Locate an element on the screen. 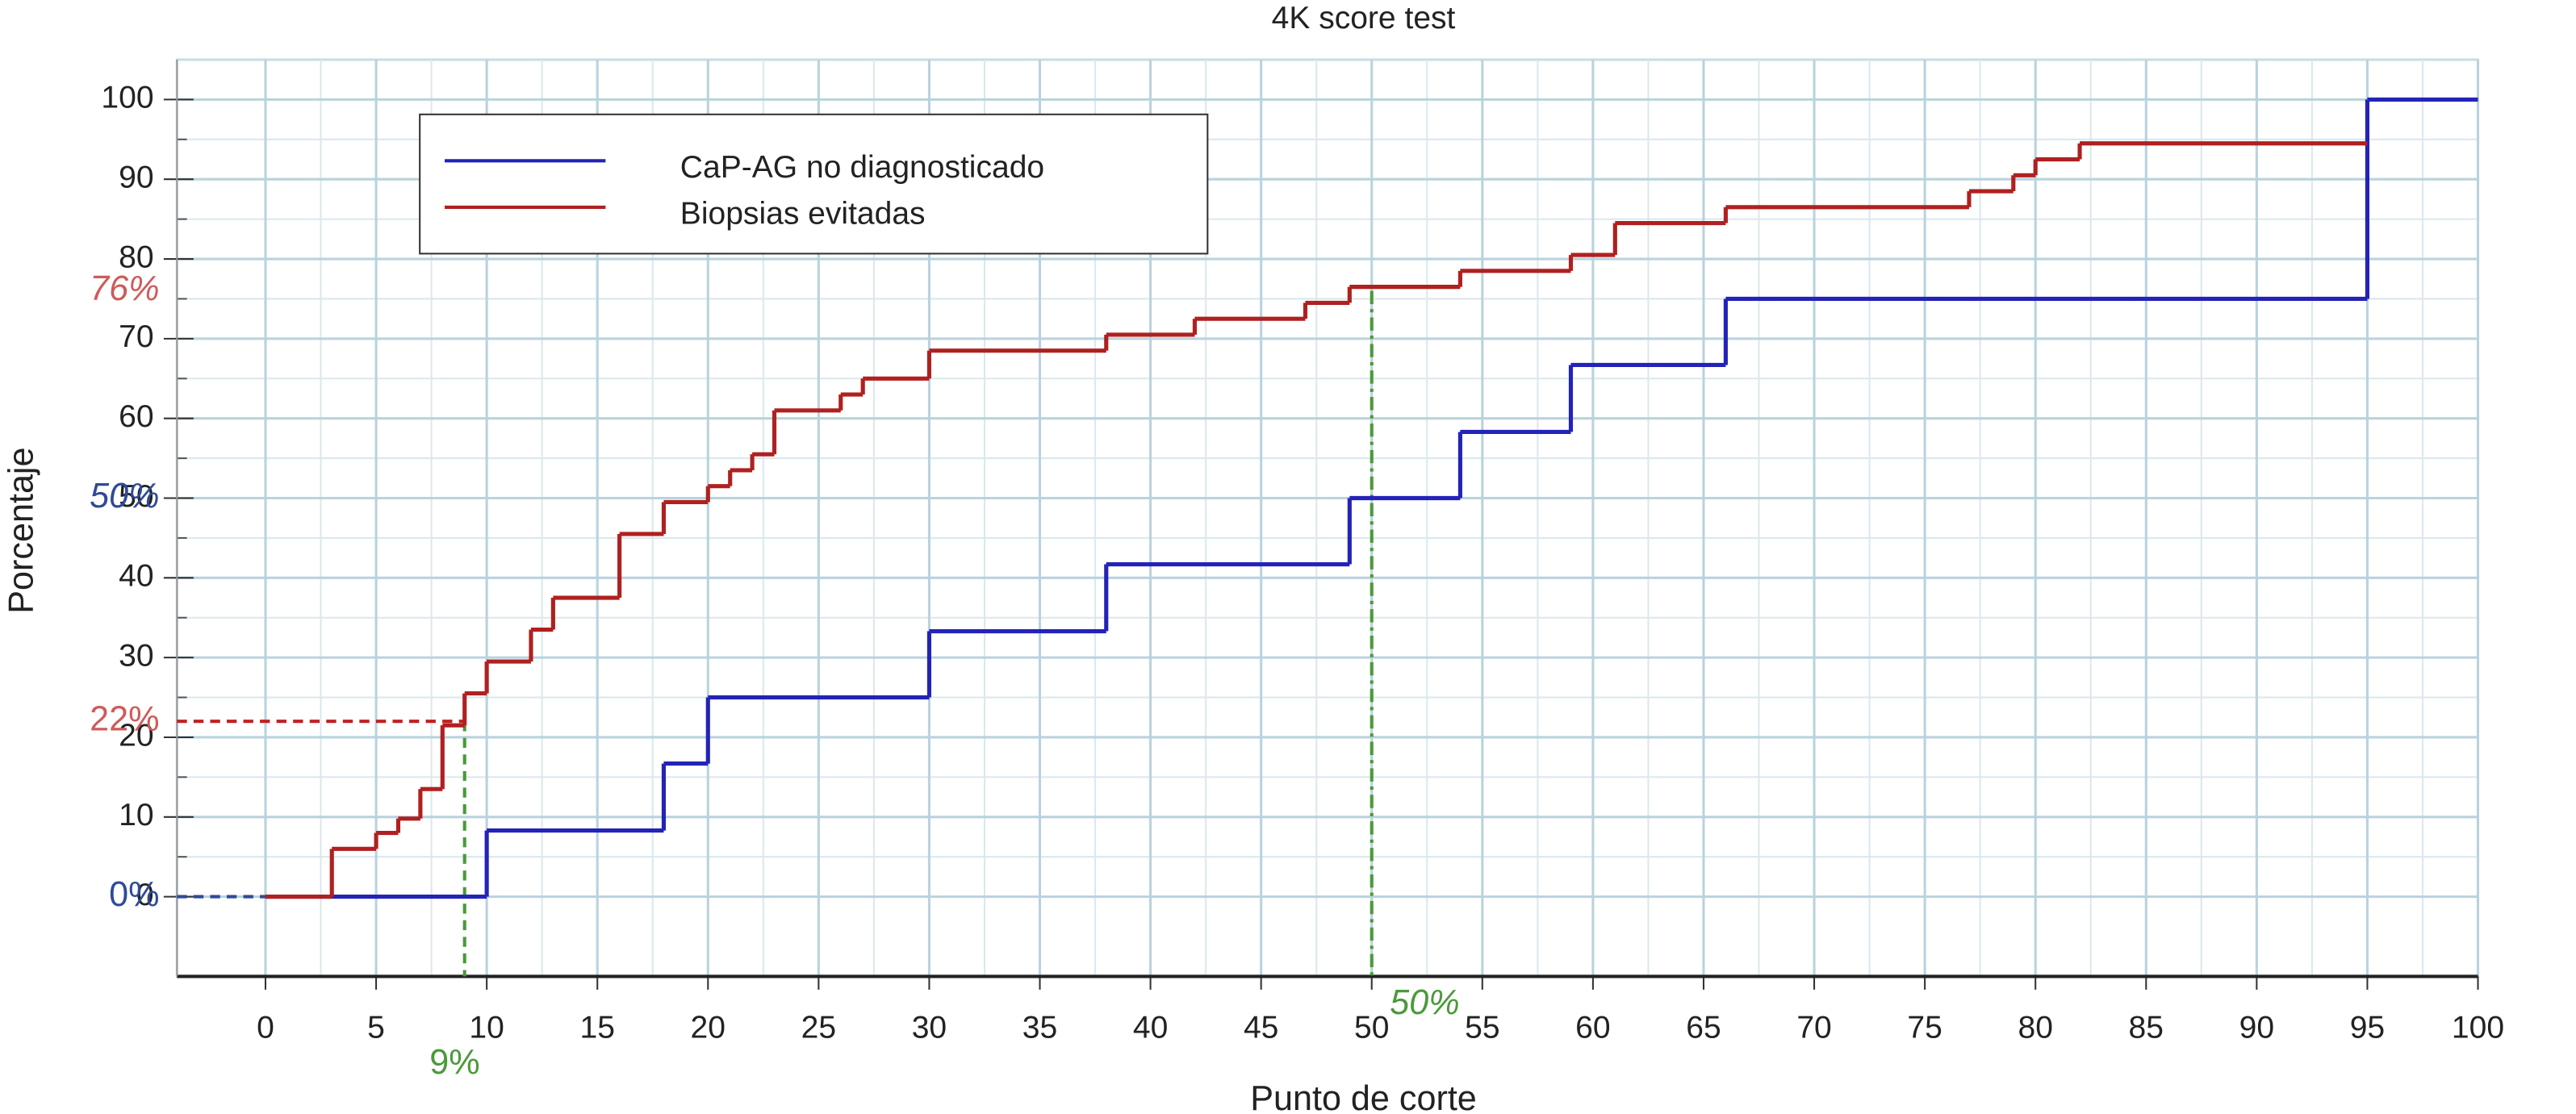 The width and height of the screenshot is (2576, 1114). x-axis-label: Punto de corte is located at coordinates (1363, 1096).